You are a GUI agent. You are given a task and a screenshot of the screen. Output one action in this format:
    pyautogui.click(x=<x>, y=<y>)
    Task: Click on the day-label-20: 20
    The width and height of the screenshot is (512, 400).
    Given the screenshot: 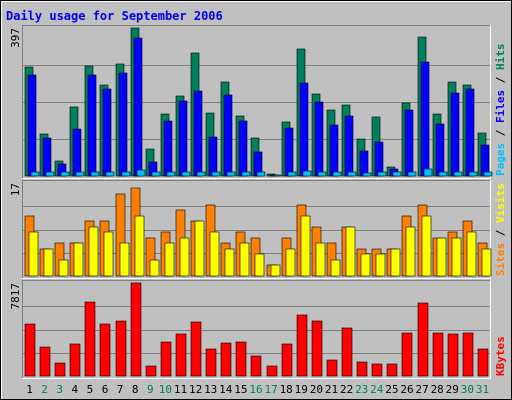 What is the action you would take?
    pyautogui.click(x=316, y=389)
    